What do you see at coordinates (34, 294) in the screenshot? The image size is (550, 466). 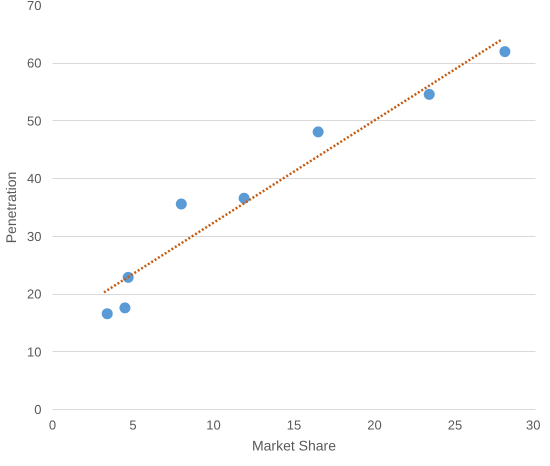 I see `y-tick-label: 20` at bounding box center [34, 294].